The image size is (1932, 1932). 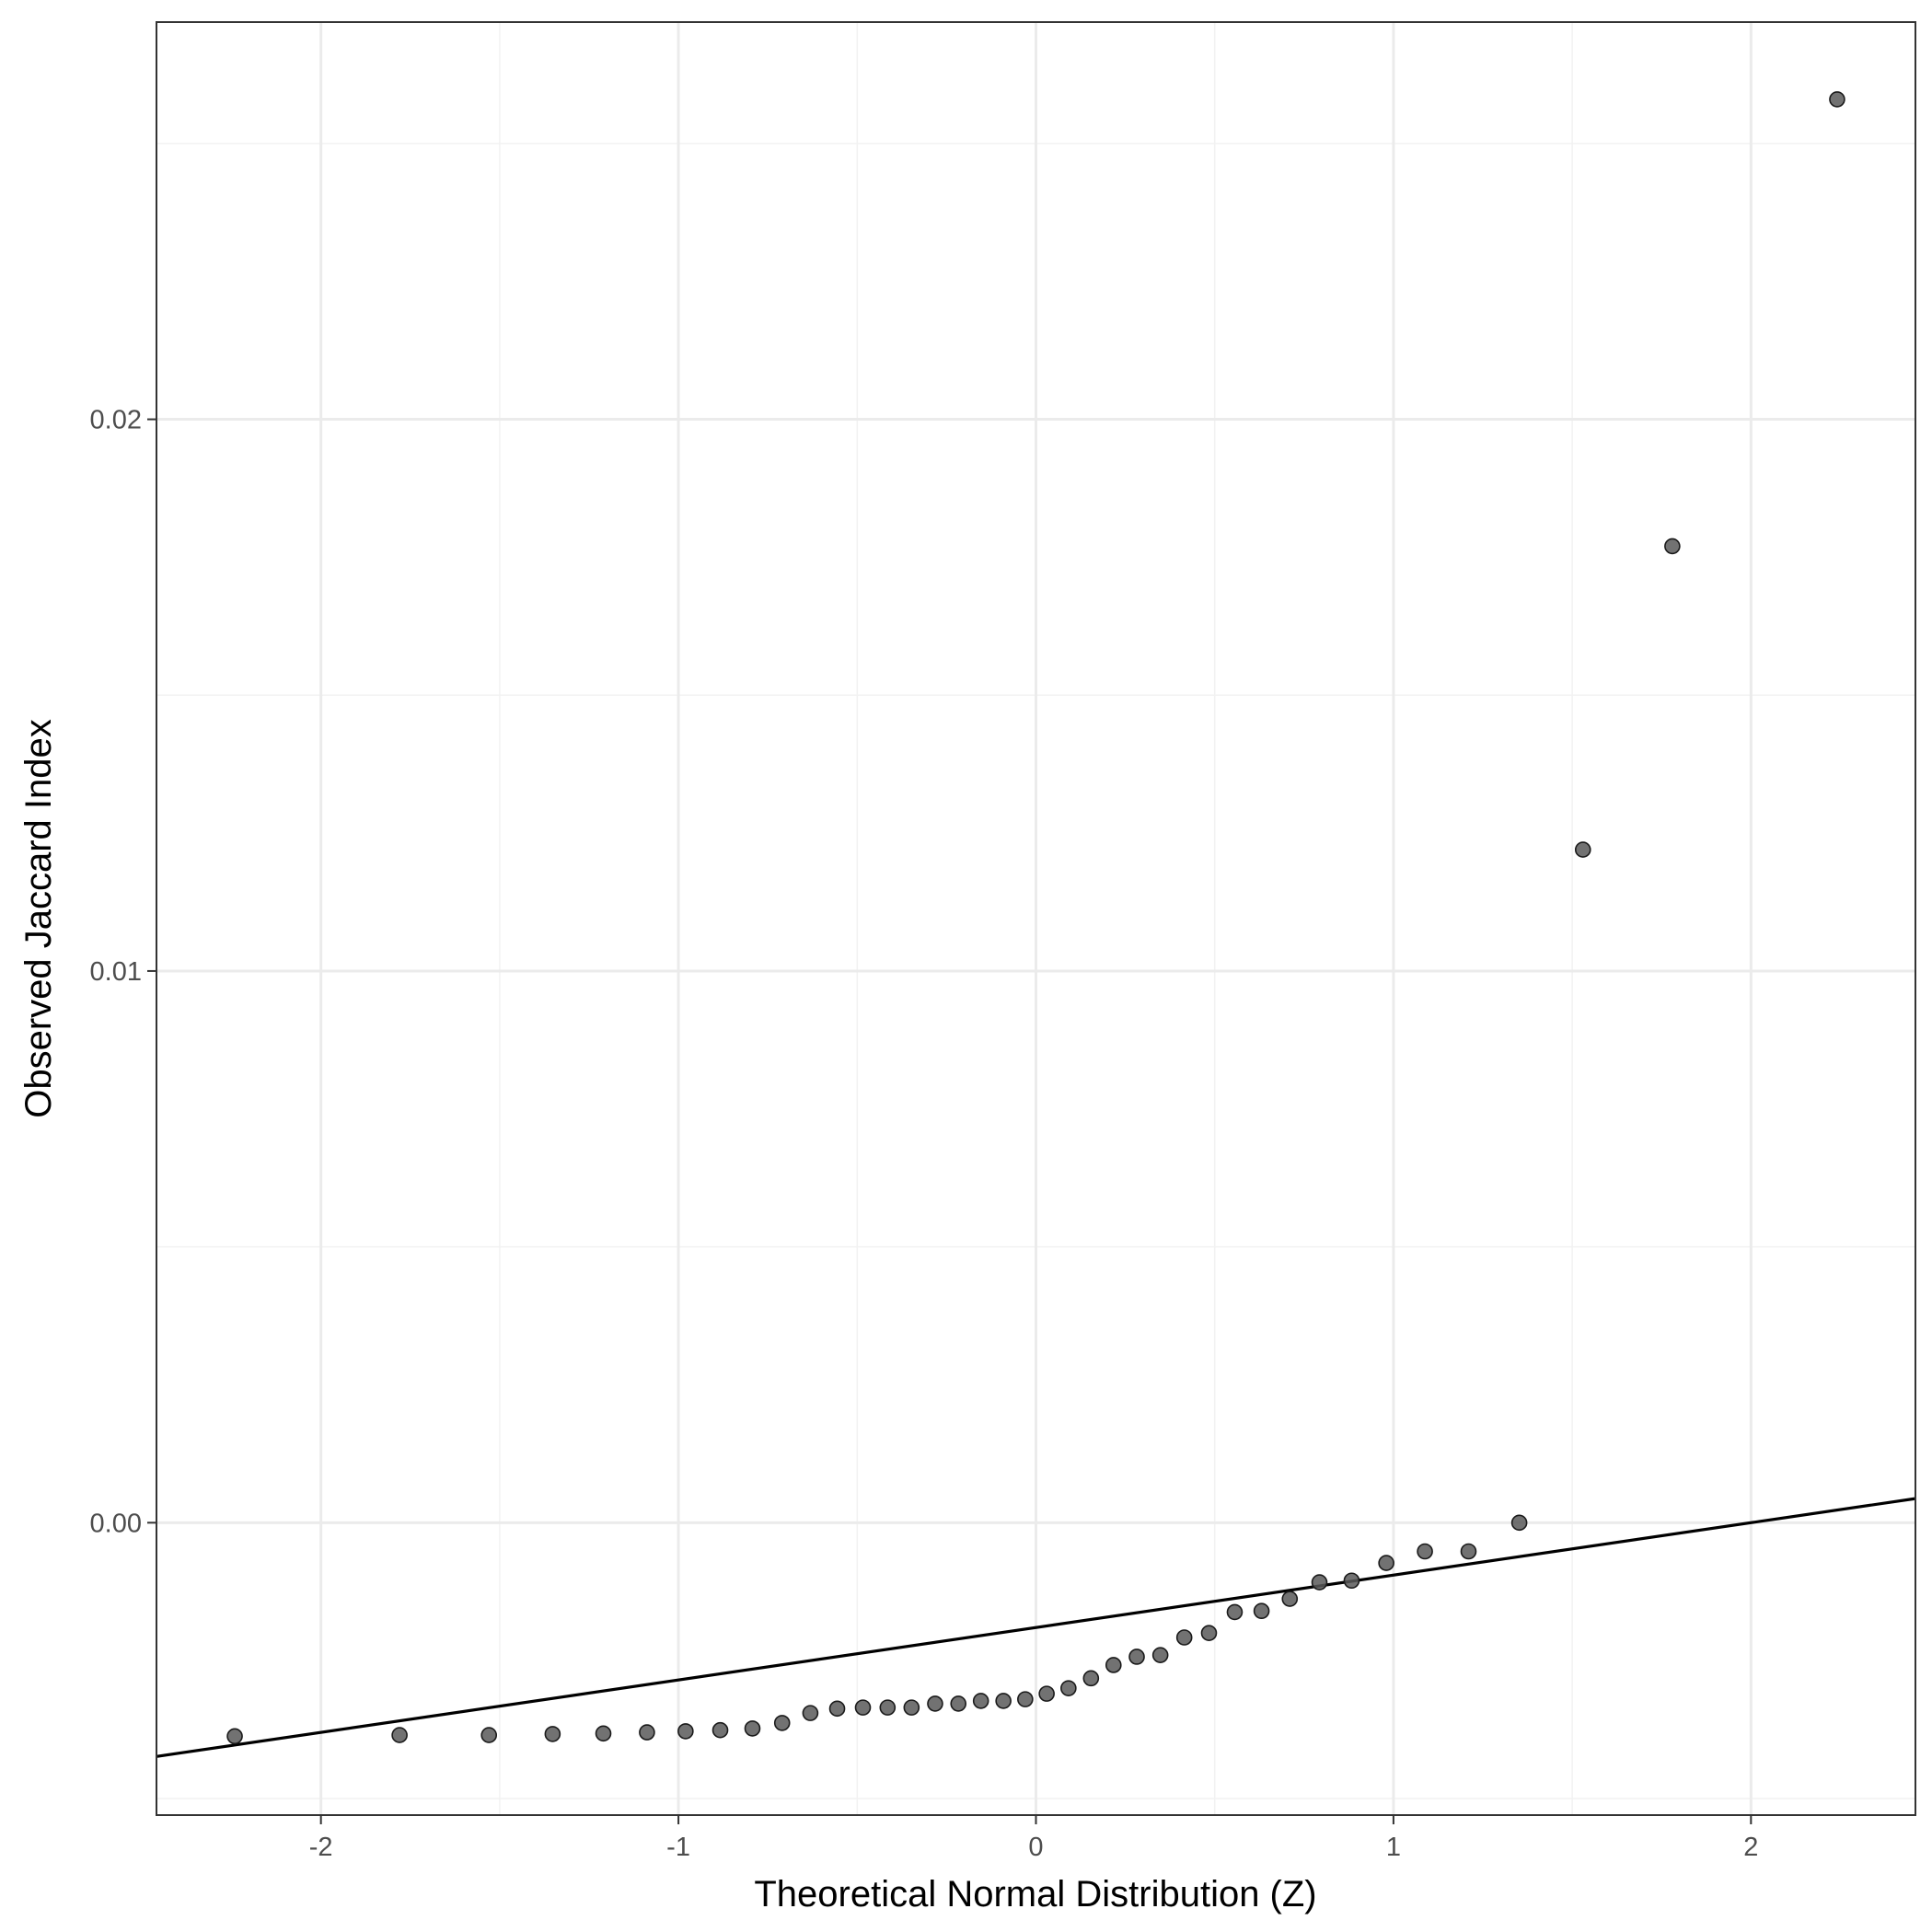 I want to click on x-tick-label: 1, so click(x=1393, y=1848).